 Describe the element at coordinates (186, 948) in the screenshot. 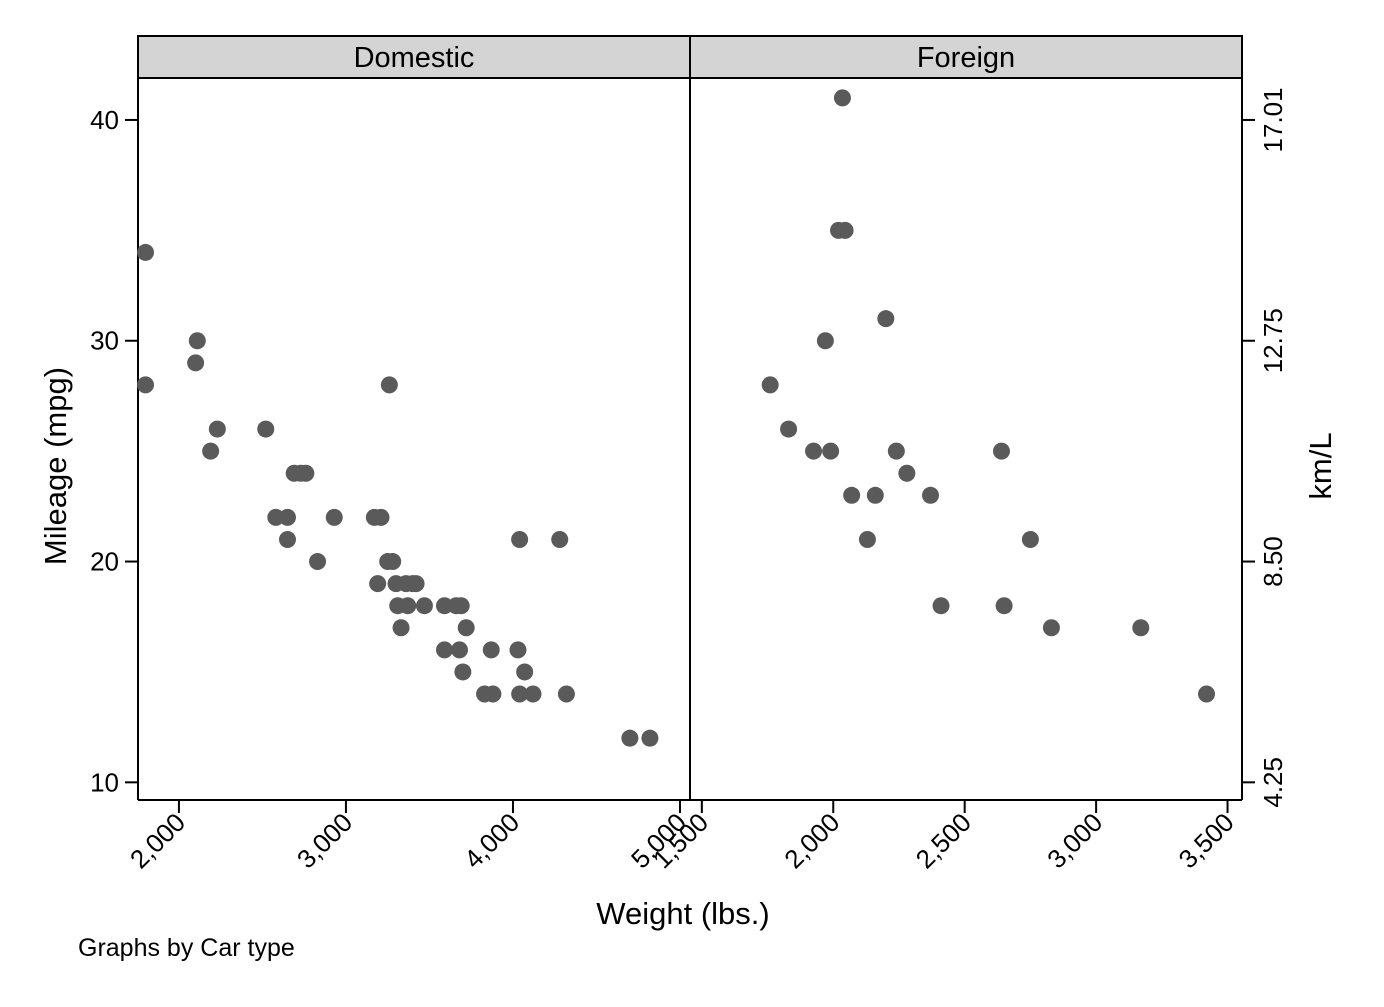

I see `graphs-by-note: Graphs by Car type` at that location.